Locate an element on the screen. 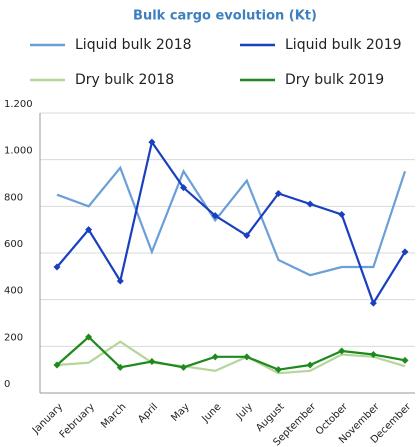  legend-label: Dry bulk 2019 is located at coordinates (334, 80).